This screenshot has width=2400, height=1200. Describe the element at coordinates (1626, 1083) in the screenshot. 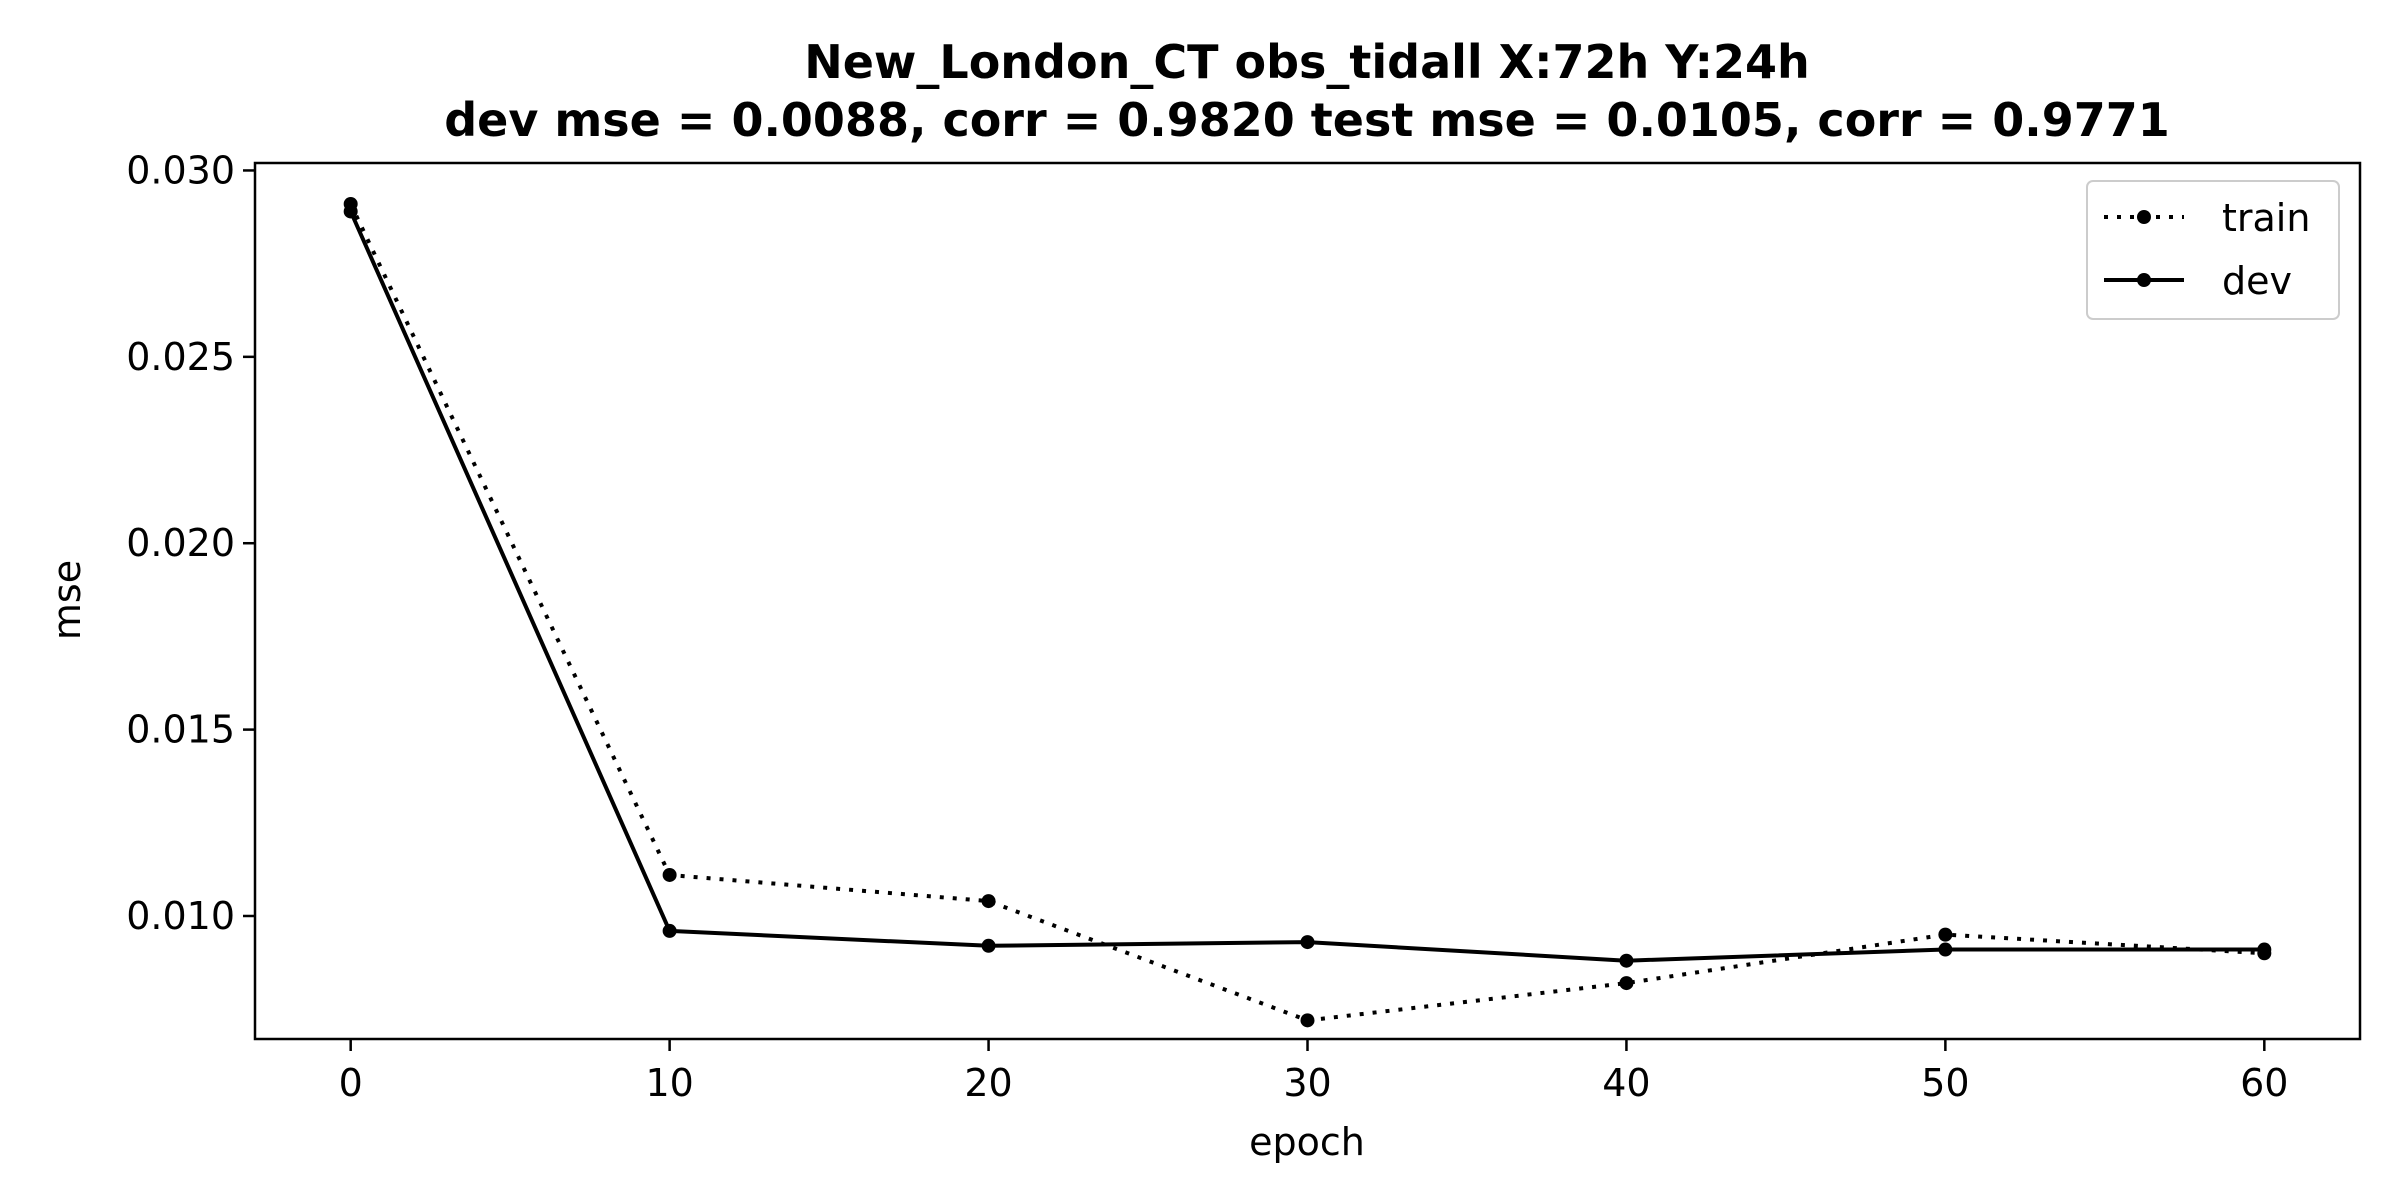

I see `x-tick-label: 40` at that location.